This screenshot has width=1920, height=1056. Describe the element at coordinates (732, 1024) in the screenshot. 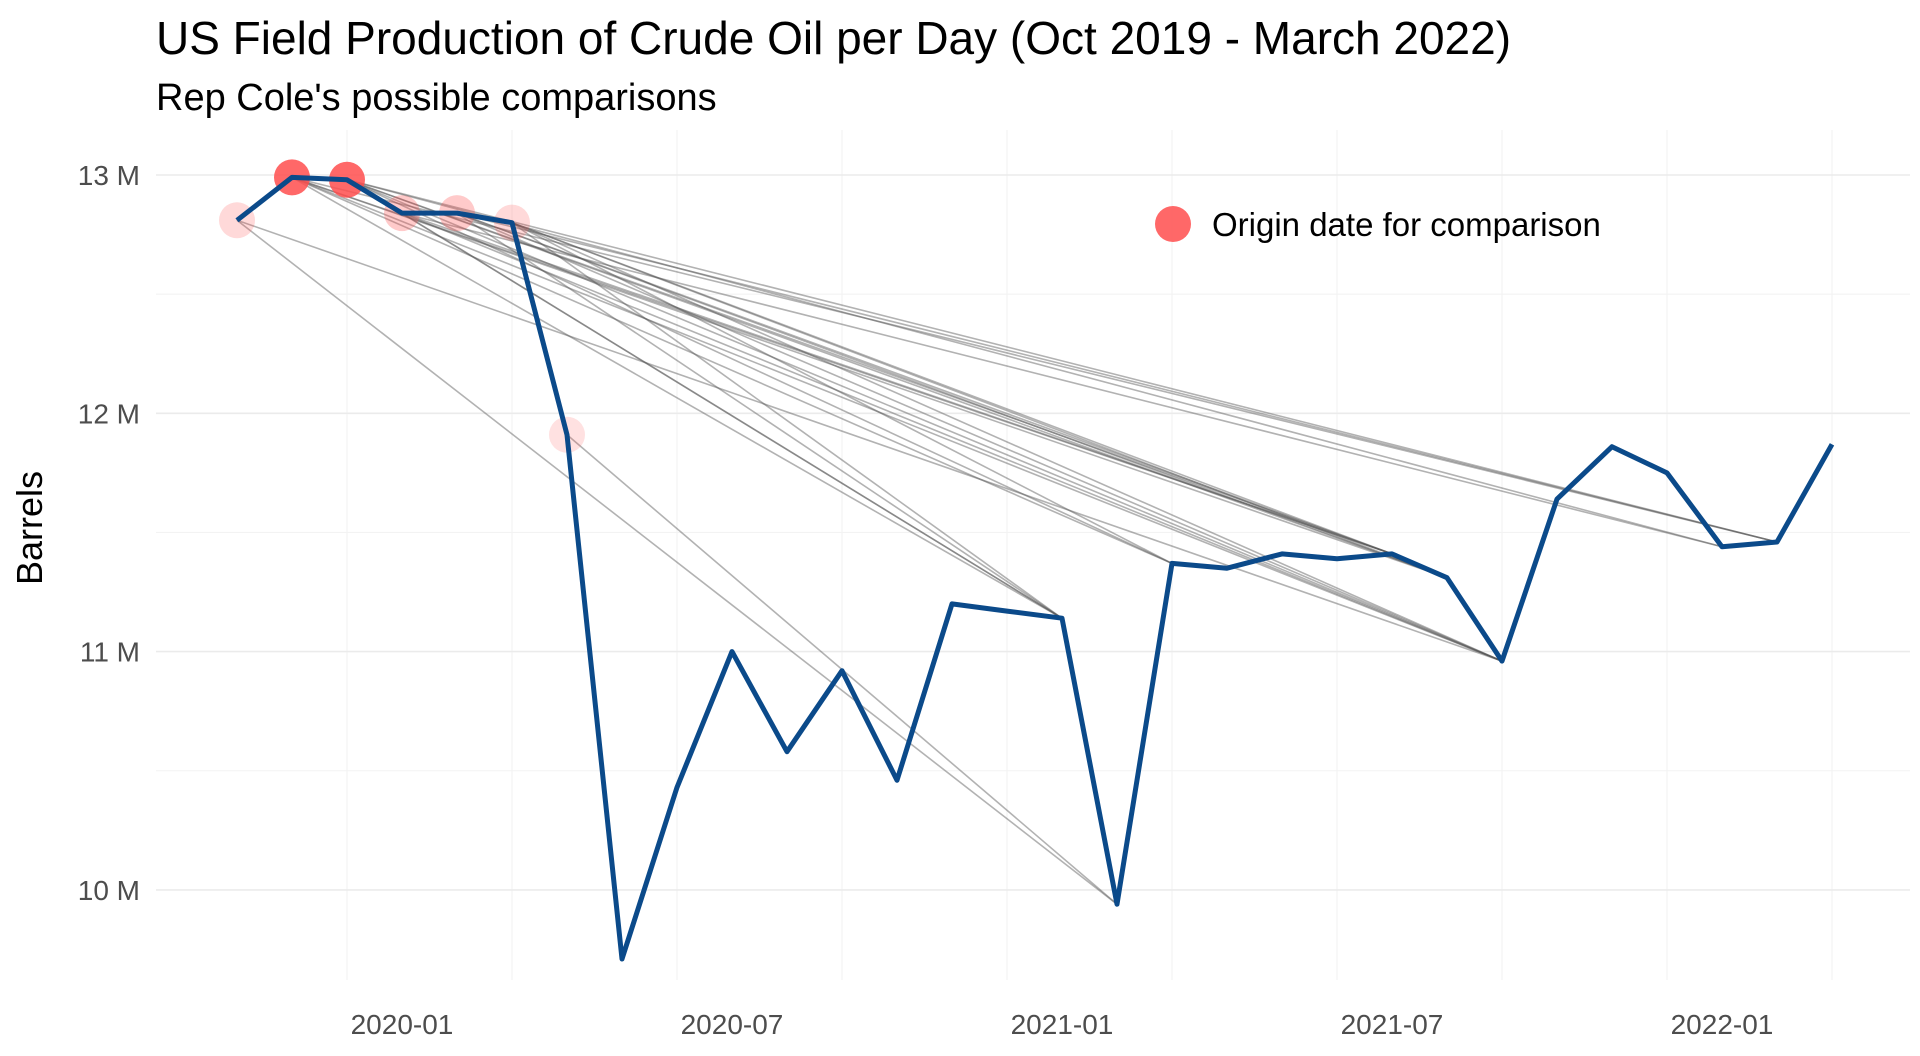

I see `x-tick-label: 2020-07` at that location.